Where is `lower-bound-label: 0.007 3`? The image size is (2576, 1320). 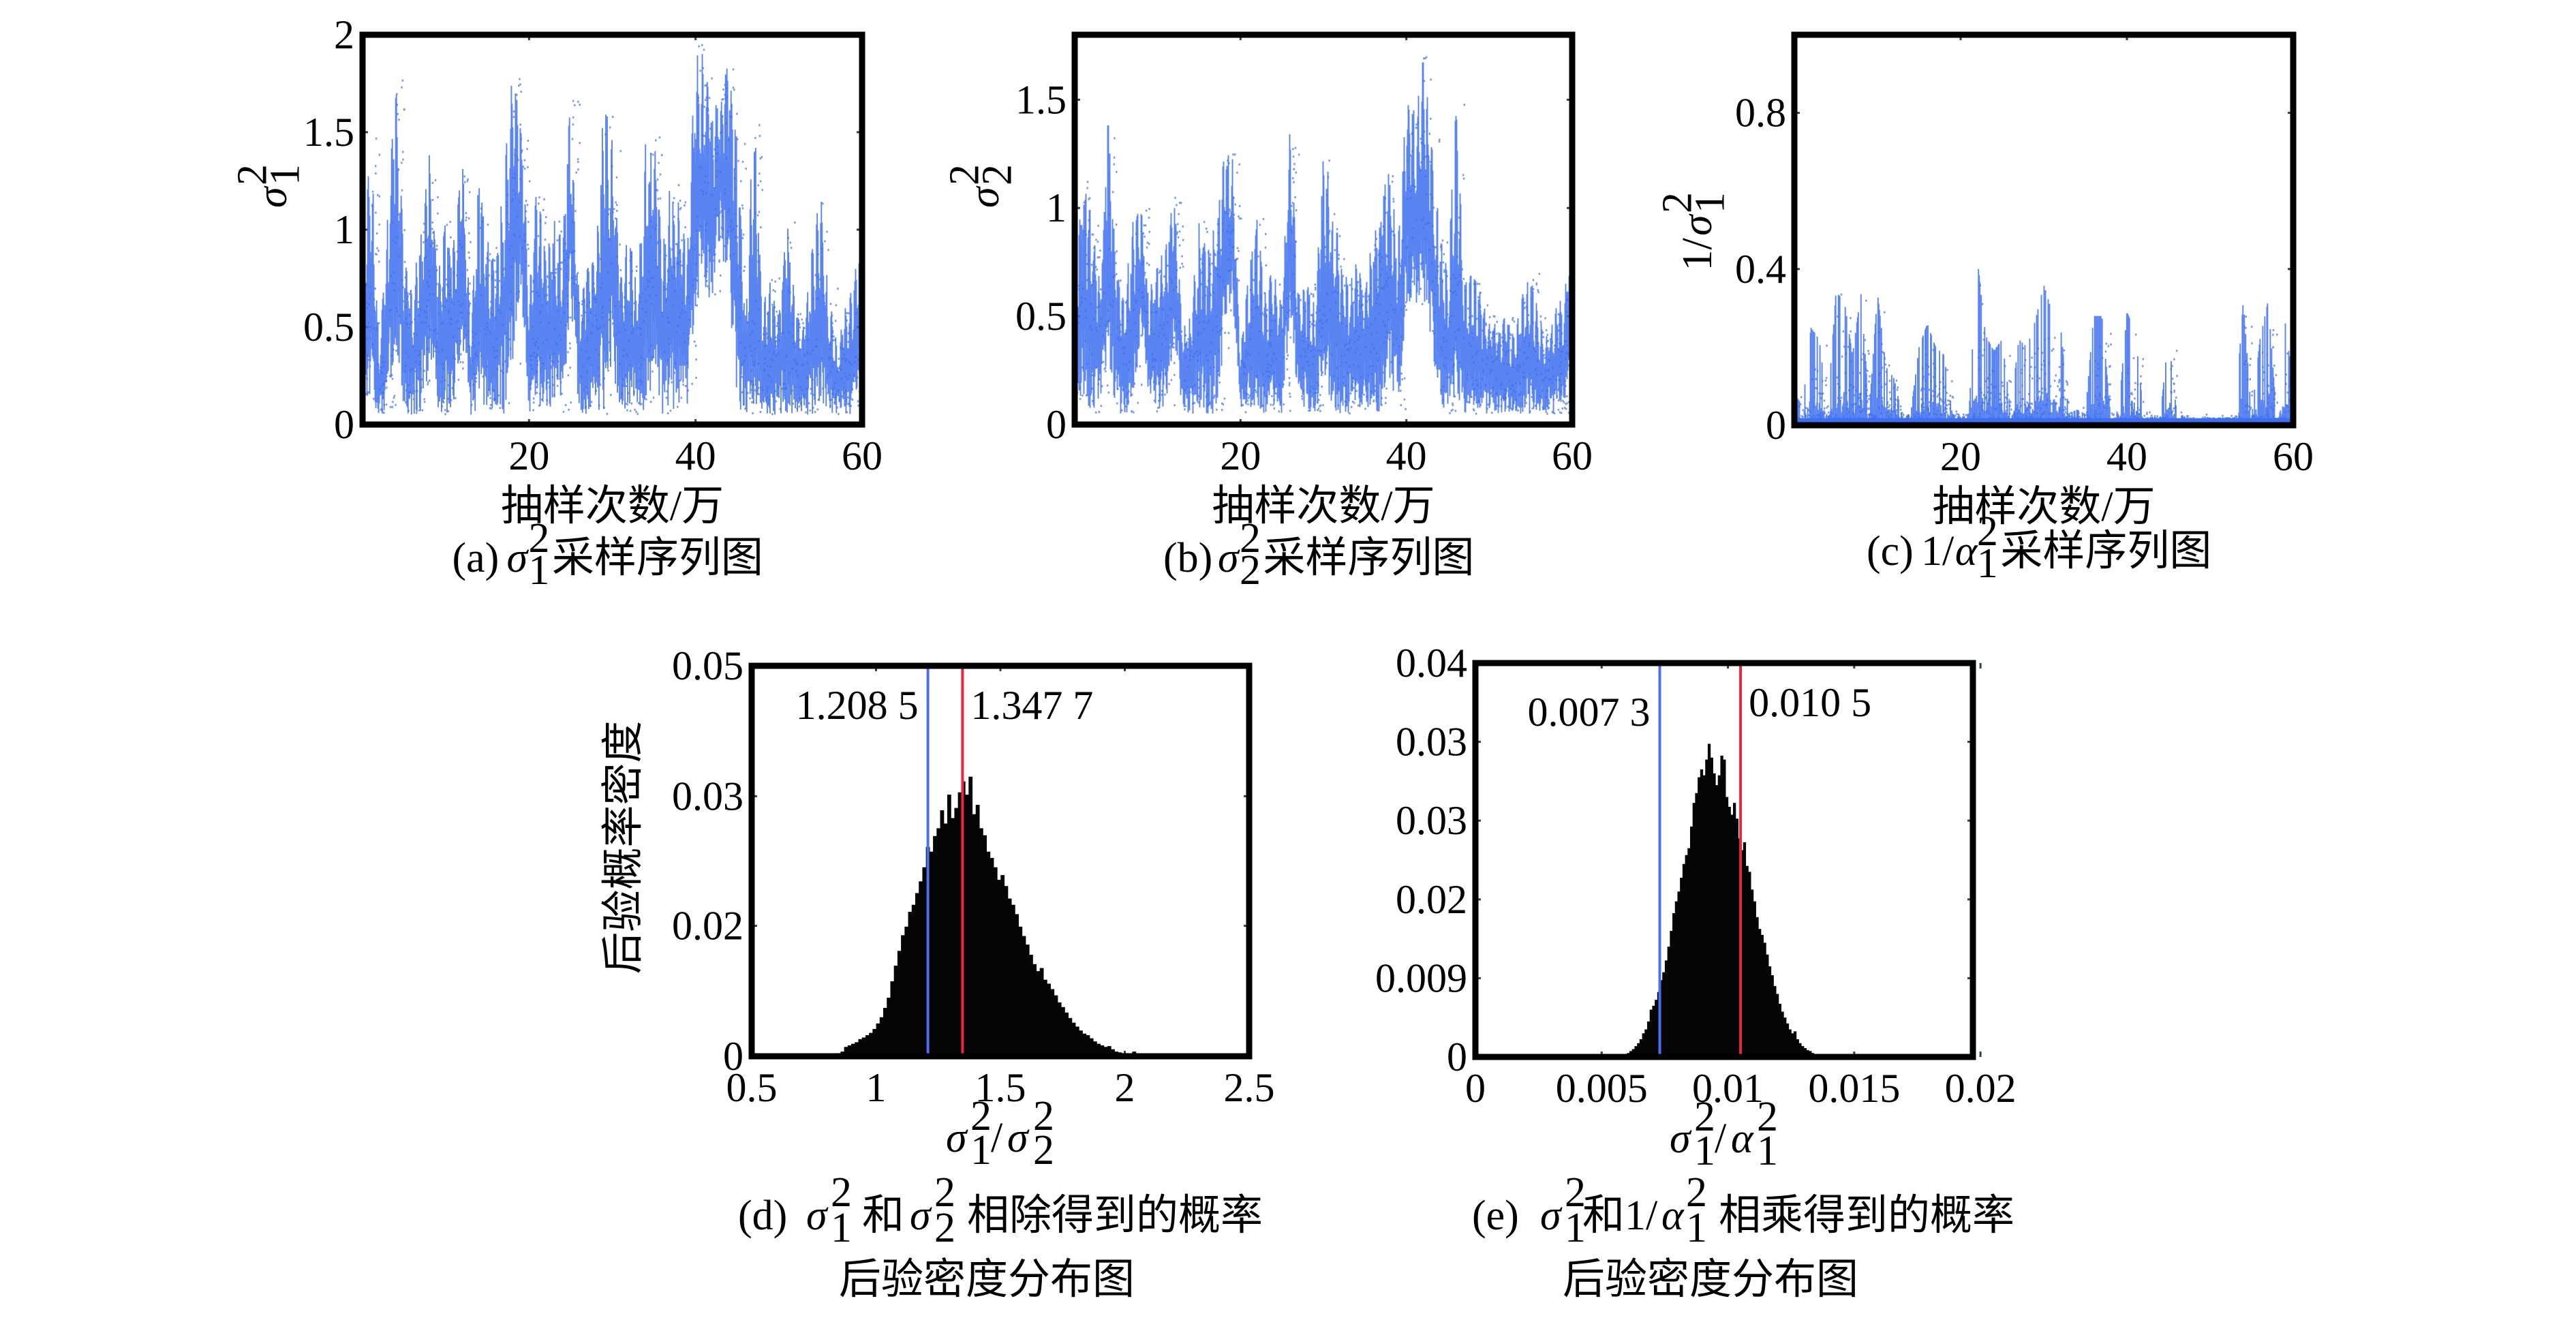 lower-bound-label: 0.007 3 is located at coordinates (1589, 712).